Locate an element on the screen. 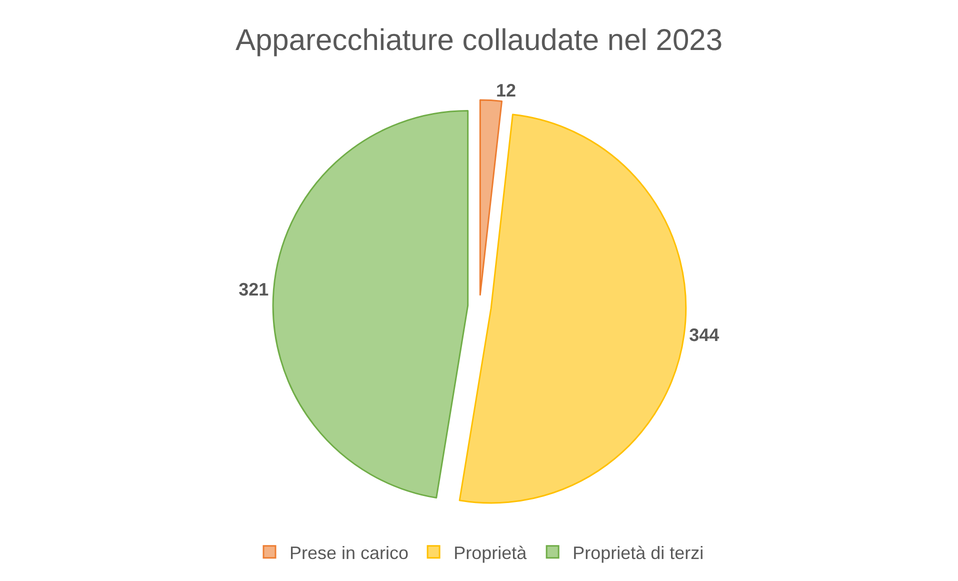  data-label: 344 is located at coordinates (704, 334).